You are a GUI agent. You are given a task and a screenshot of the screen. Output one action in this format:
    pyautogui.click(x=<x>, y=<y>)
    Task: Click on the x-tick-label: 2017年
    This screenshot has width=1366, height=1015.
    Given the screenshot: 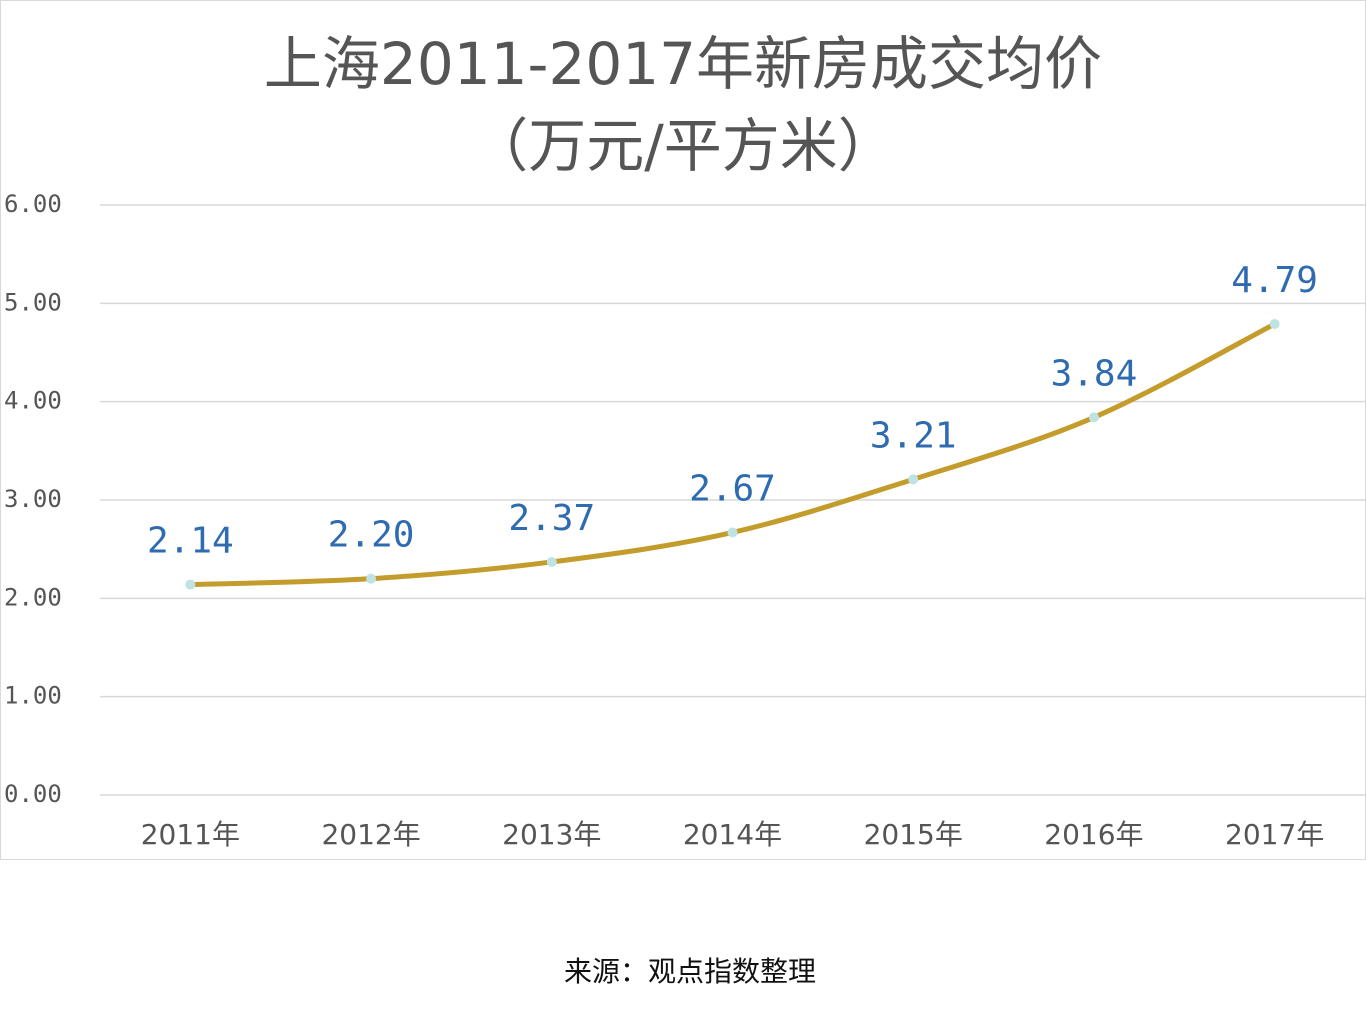 What is the action you would take?
    pyautogui.click(x=1274, y=834)
    